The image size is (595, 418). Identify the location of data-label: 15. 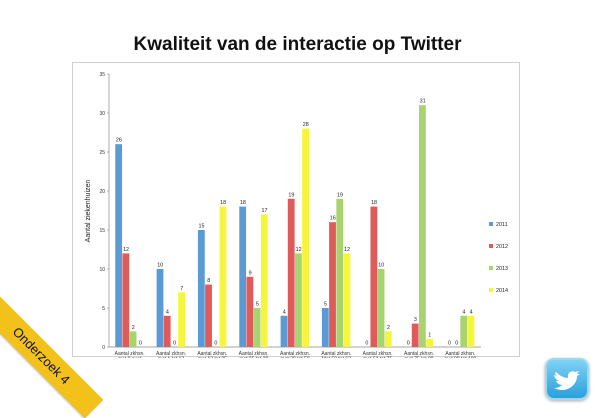
(202, 227).